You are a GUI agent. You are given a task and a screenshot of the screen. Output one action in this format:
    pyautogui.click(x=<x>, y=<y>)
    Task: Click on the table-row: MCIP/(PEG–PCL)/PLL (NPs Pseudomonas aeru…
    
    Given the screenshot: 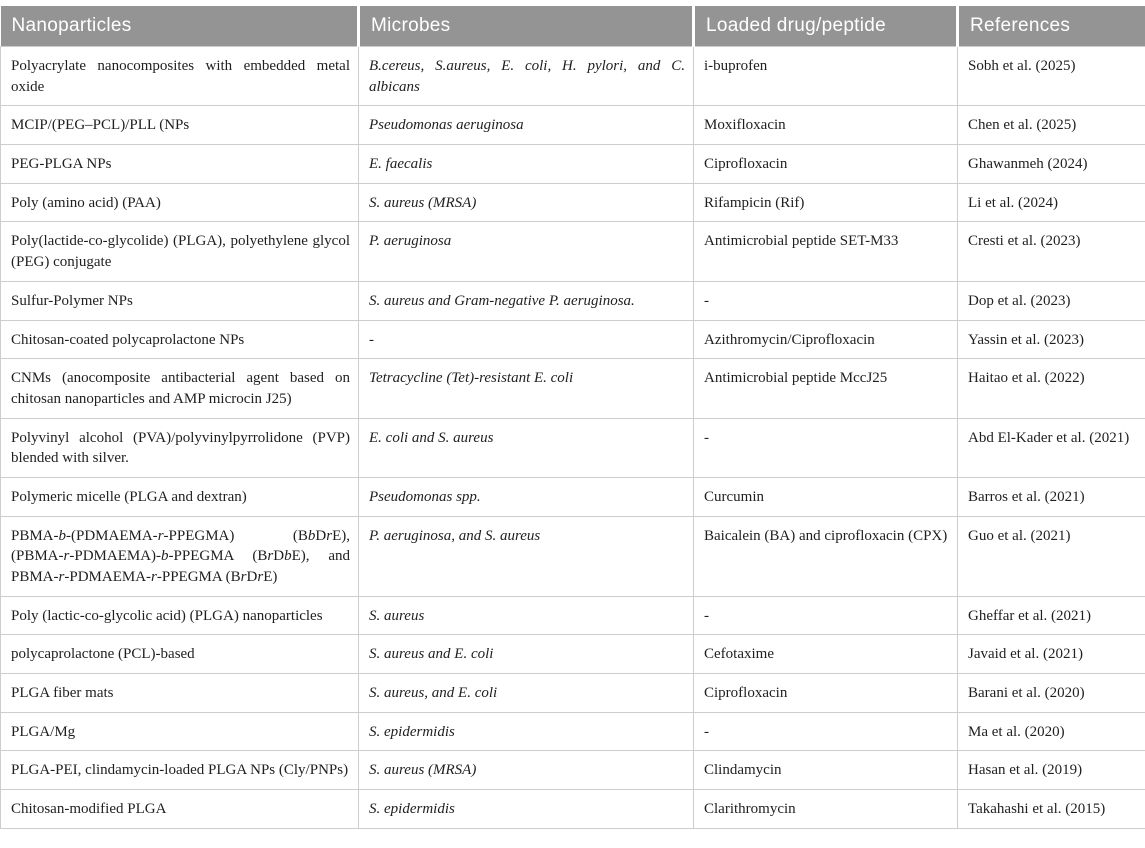 What is the action you would take?
    pyautogui.click(x=572, y=125)
    